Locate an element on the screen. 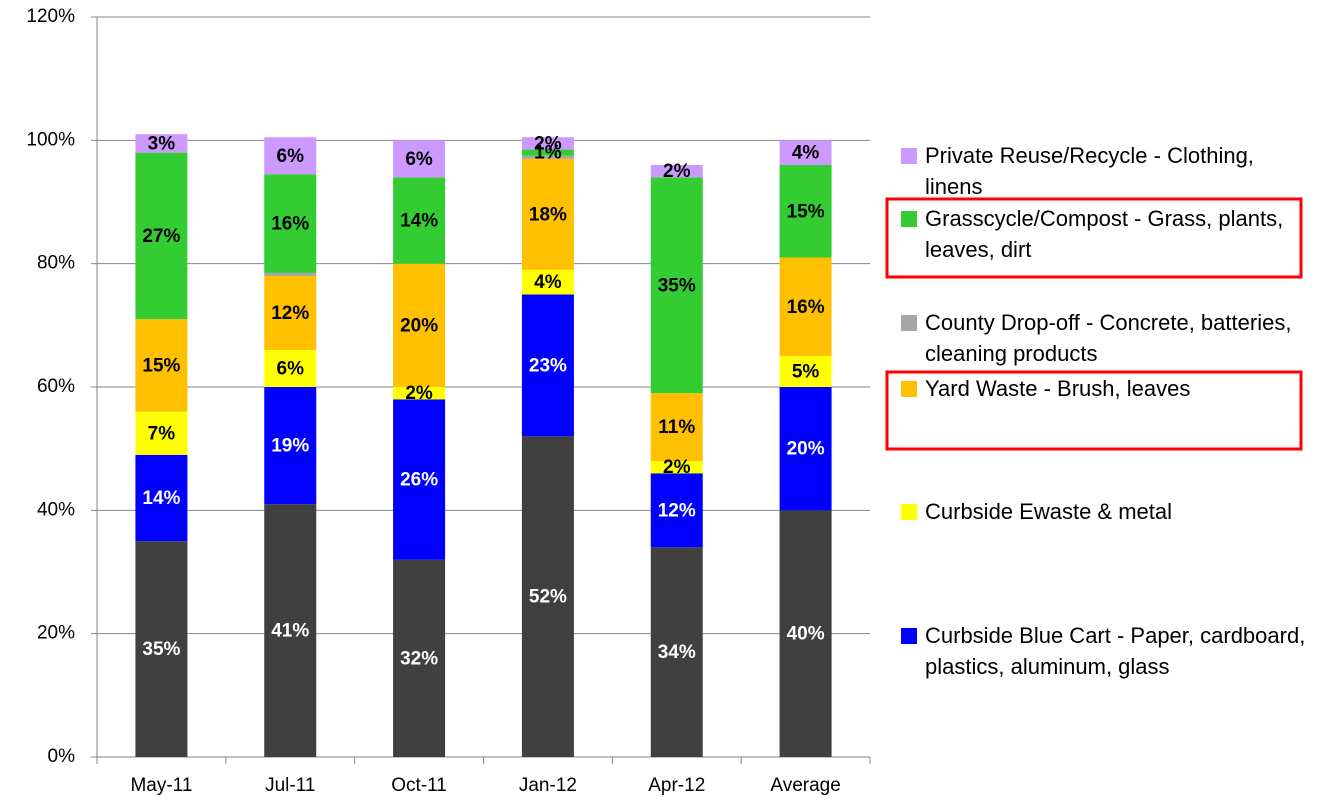  data-label: 19% is located at coordinates (290, 446).